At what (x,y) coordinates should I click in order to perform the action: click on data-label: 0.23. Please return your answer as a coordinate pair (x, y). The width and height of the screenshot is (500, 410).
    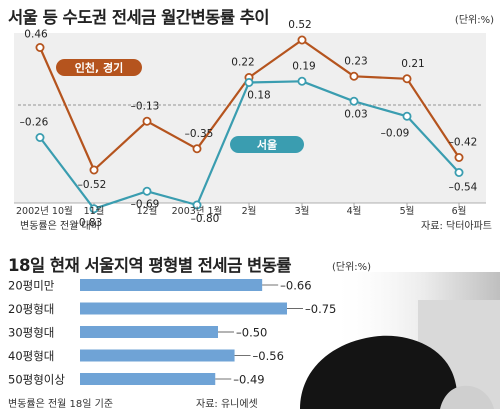
    Looking at the image, I should click on (355, 61).